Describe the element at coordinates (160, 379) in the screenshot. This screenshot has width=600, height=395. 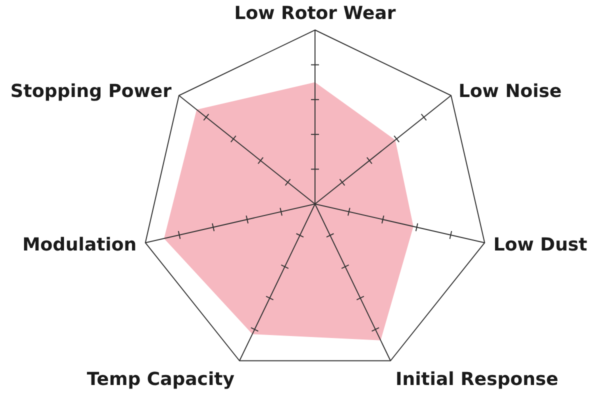
I see `spoke-label: Temp Capacity` at that location.